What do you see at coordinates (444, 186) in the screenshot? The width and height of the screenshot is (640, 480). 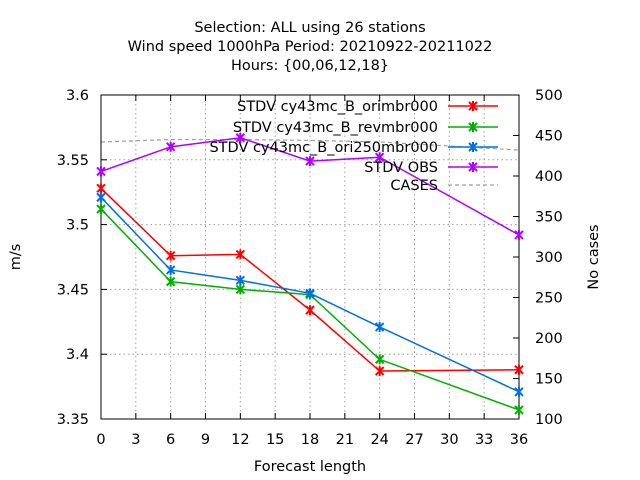 I see `legend-item: CASES` at bounding box center [444, 186].